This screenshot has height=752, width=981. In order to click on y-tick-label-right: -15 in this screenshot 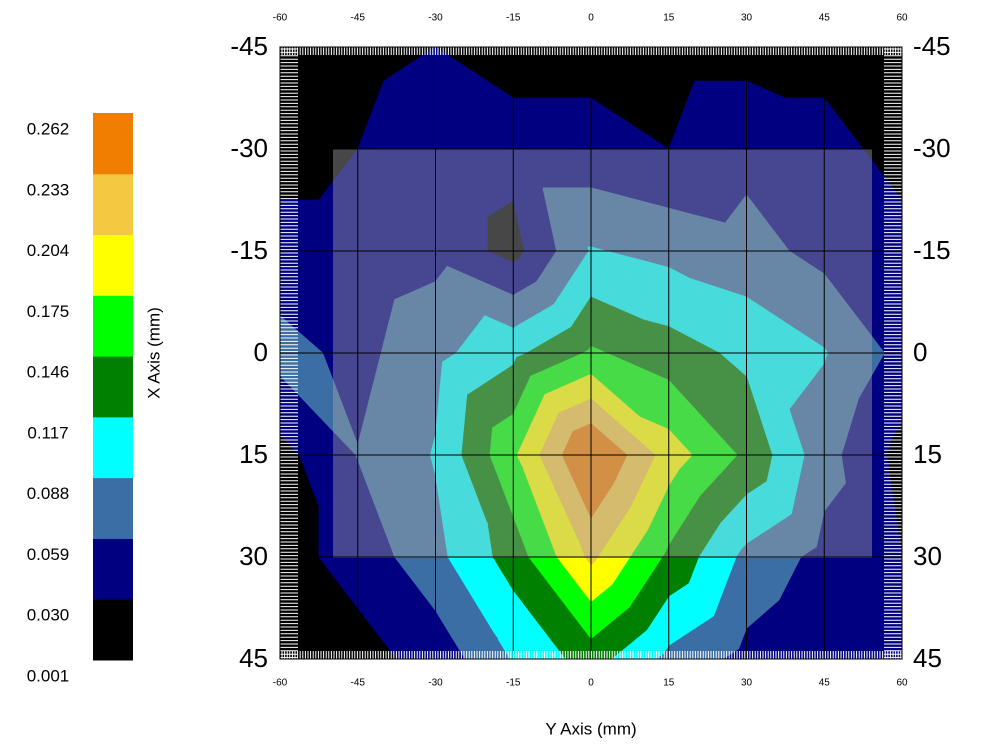, I will do `click(932, 250)`.